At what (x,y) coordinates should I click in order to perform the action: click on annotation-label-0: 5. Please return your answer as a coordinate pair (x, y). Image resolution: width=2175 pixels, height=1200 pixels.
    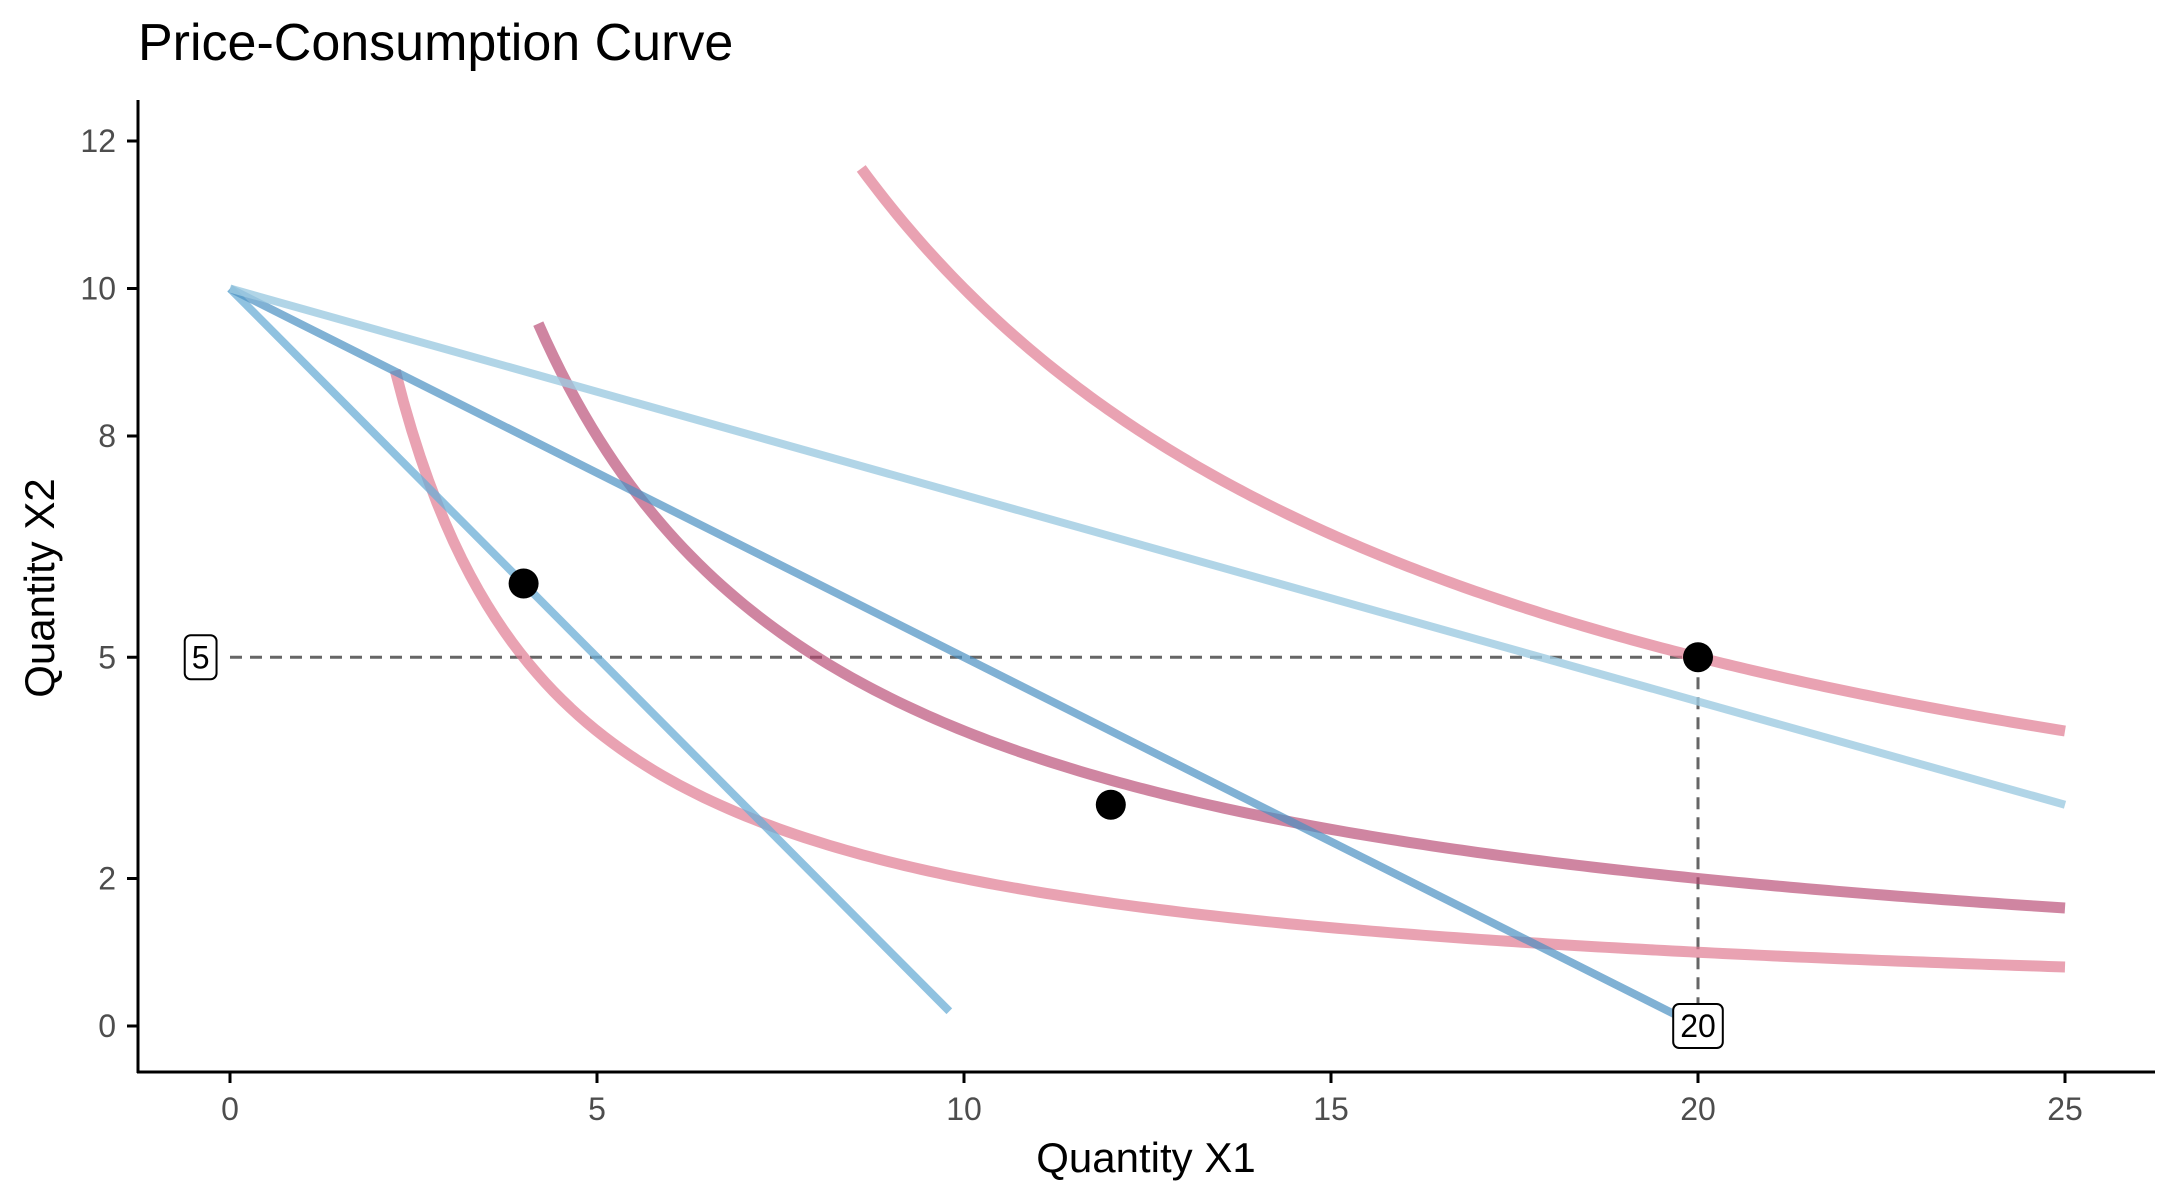
    Looking at the image, I should click on (201, 657).